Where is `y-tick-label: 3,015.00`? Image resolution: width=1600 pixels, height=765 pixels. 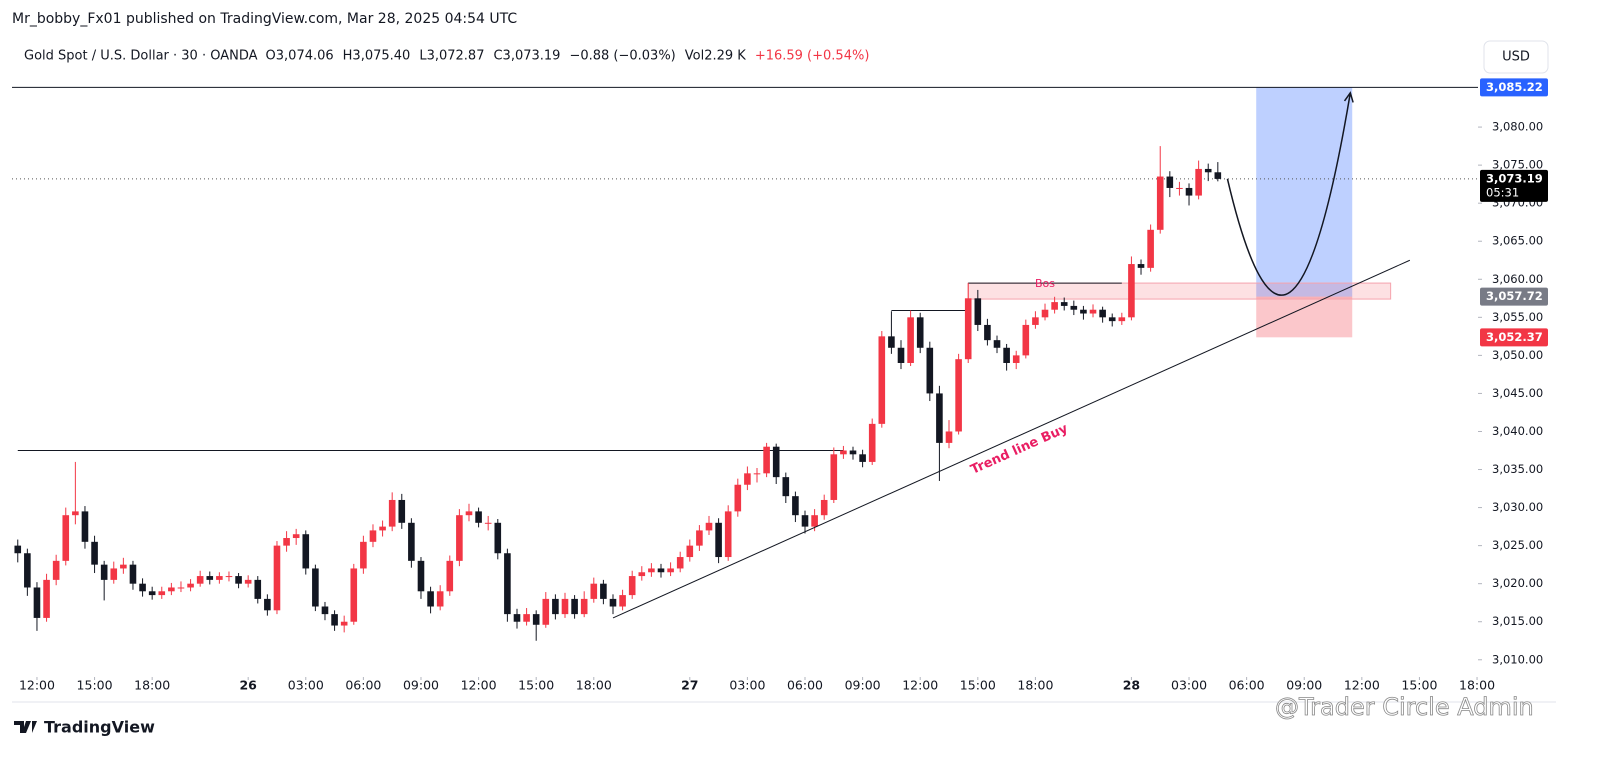
y-tick-label: 3,015.00 is located at coordinates (1517, 621).